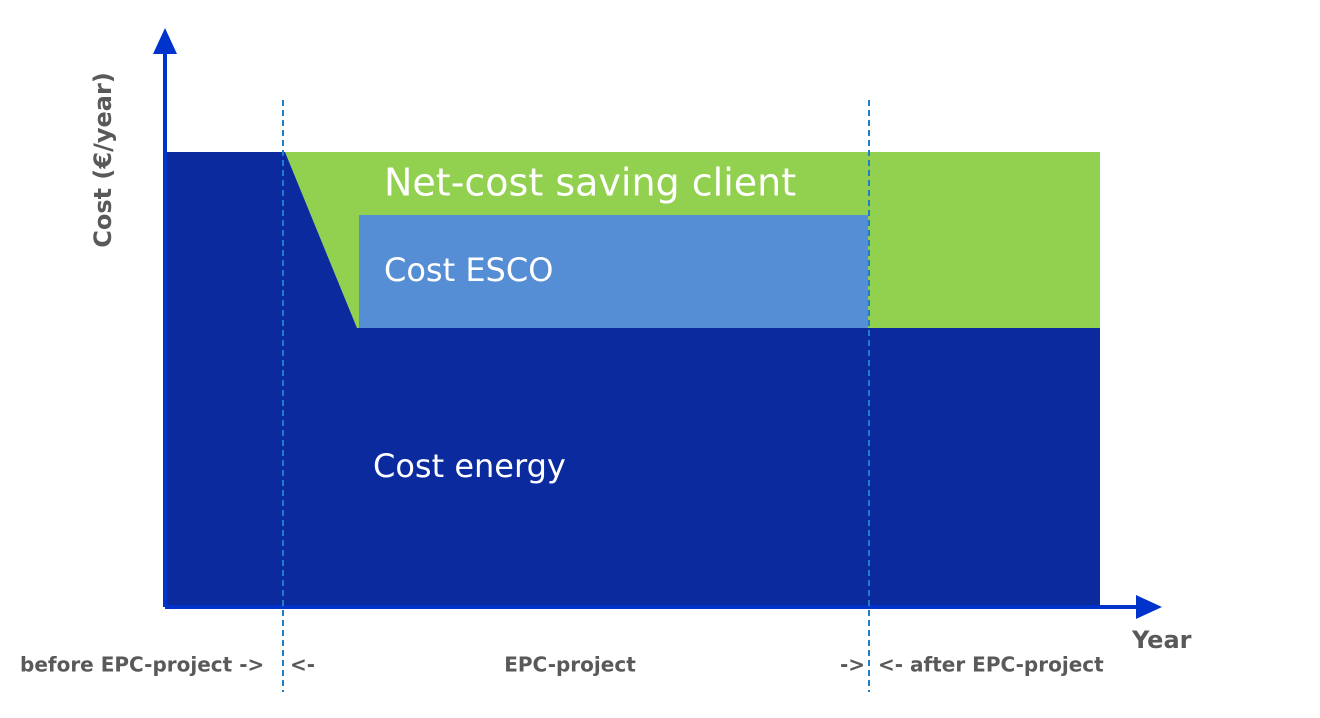 This screenshot has width=1320, height=718. I want to click on phase-label: <-, so click(302, 665).